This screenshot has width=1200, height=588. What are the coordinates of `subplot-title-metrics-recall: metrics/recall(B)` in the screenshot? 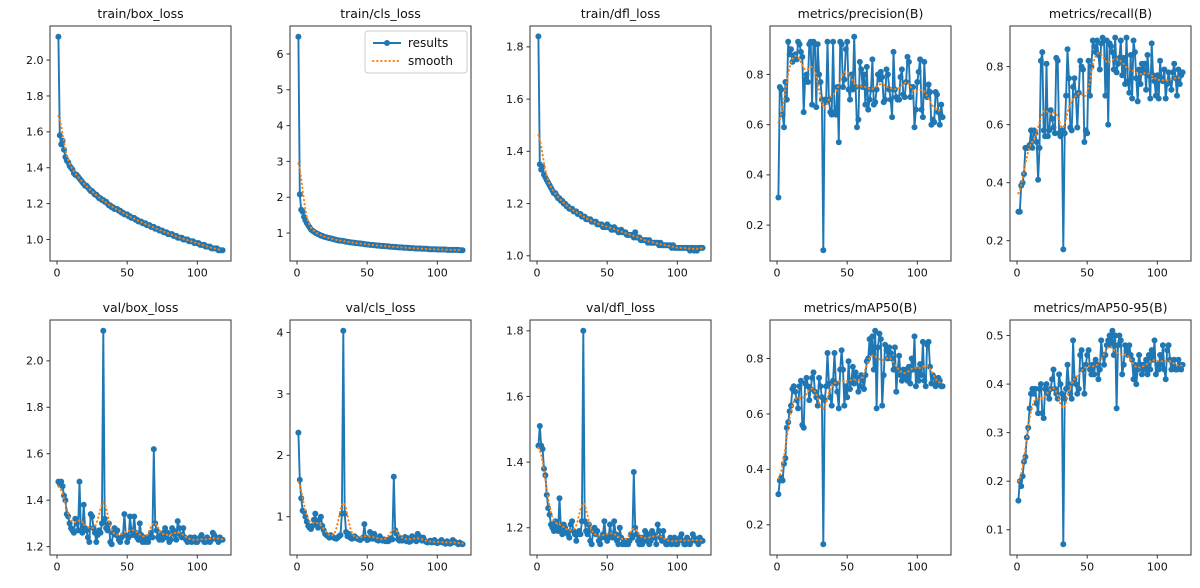 It's located at (1100, 13).